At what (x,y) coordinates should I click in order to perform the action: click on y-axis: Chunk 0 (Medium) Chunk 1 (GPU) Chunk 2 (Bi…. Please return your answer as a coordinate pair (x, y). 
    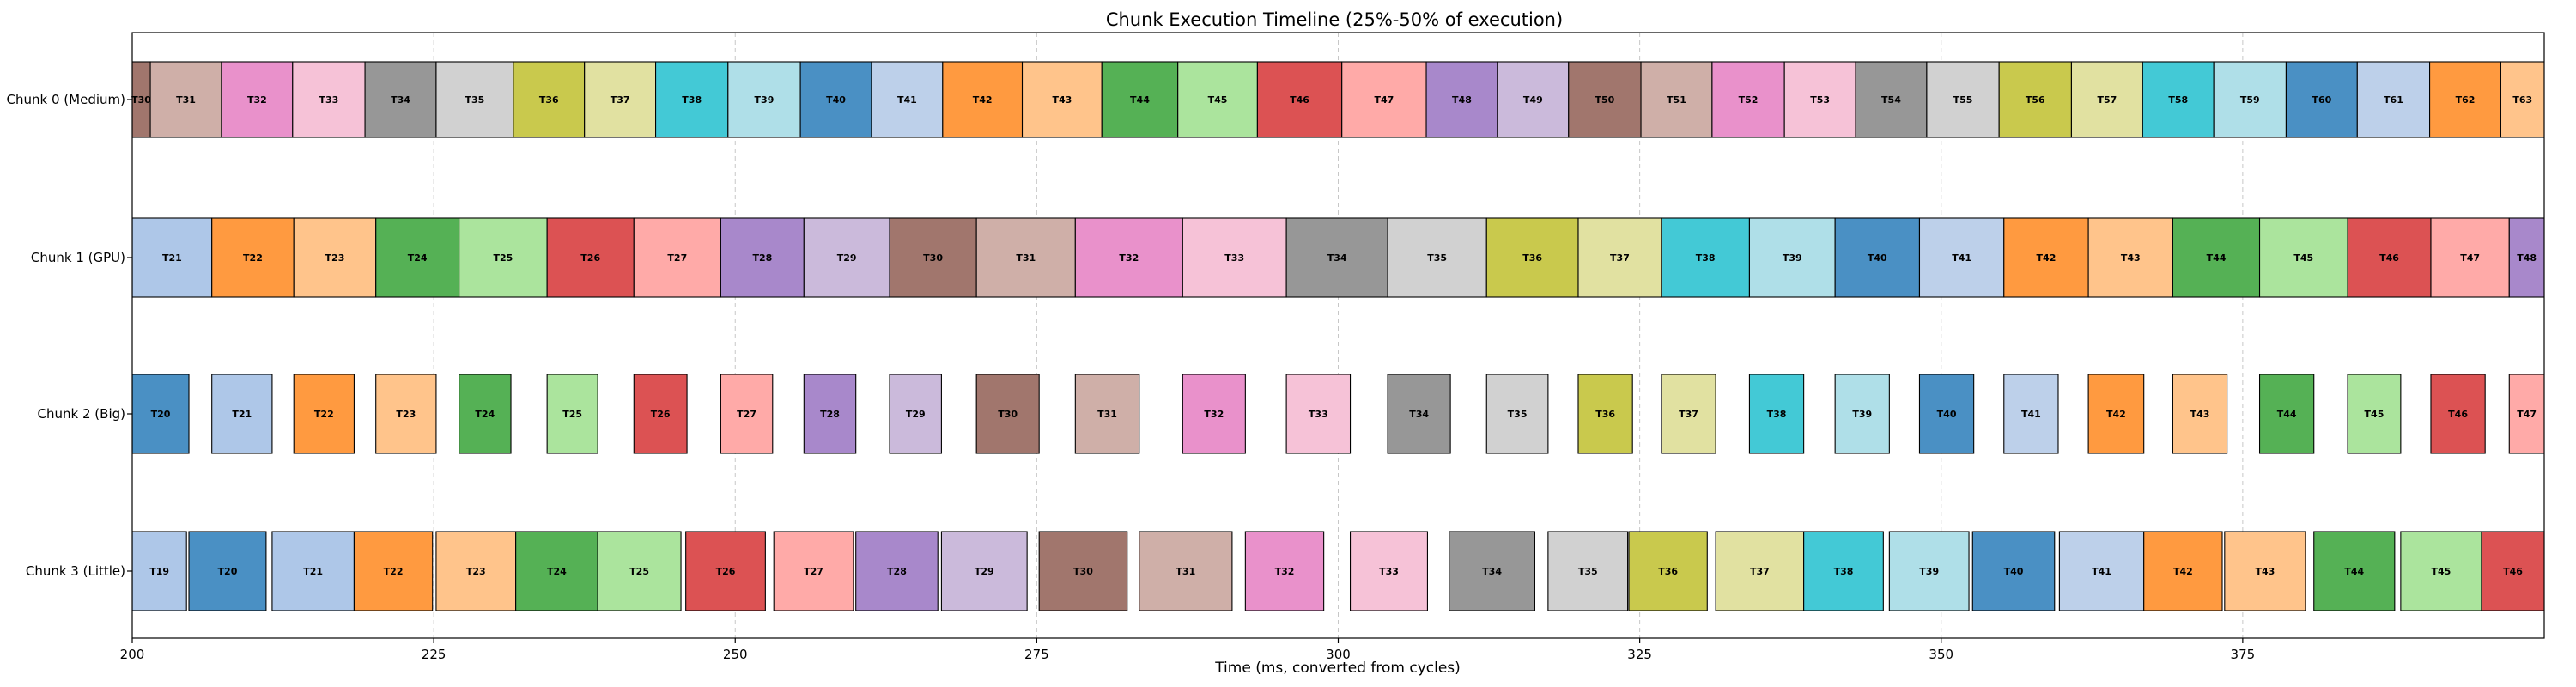
    Looking at the image, I should click on (69, 335).